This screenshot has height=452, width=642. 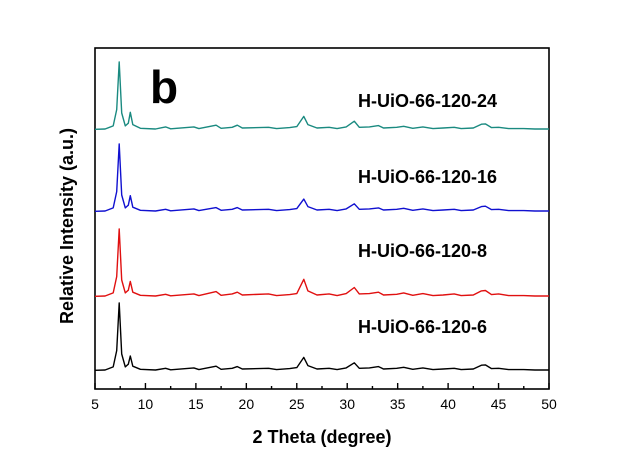 I want to click on x-tick-label-15: 15, so click(x=196, y=404).